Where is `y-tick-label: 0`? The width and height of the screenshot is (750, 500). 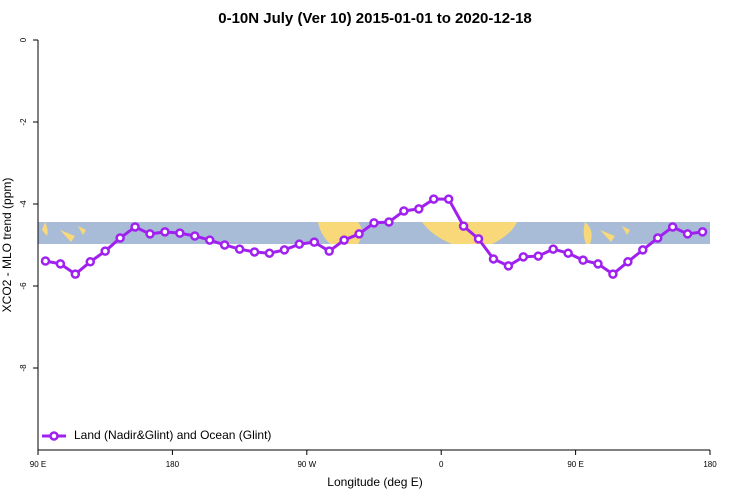 y-tick-label: 0 is located at coordinates (23, 39).